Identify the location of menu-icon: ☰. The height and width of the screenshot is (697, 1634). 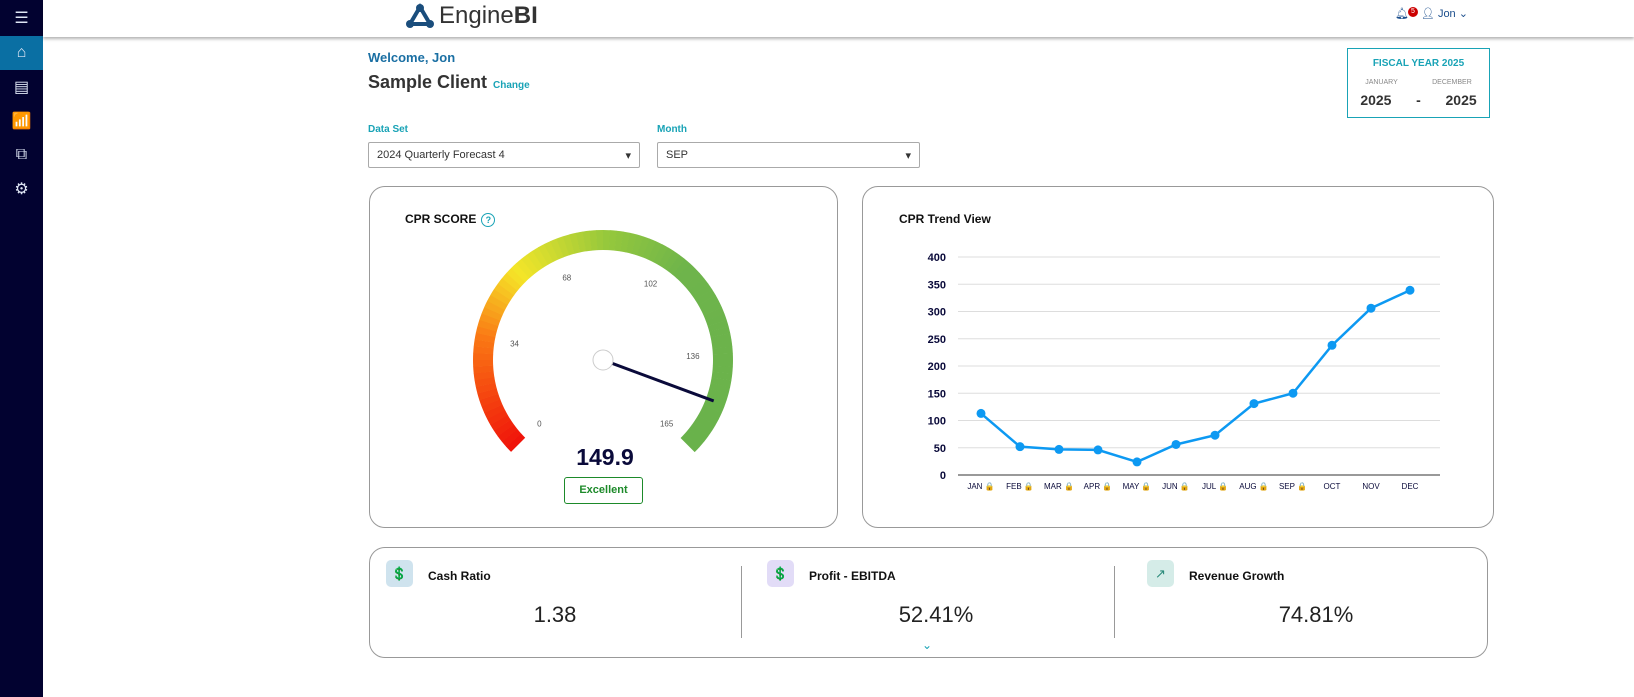
(21, 18).